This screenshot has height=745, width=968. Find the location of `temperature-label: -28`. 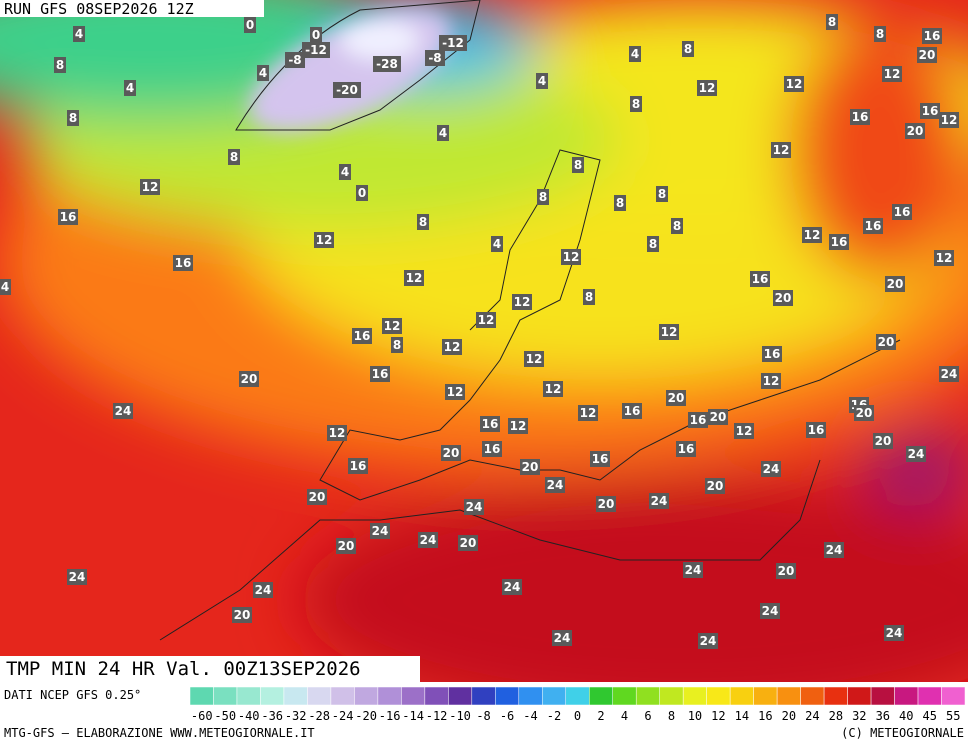

temperature-label: -28 is located at coordinates (387, 64).